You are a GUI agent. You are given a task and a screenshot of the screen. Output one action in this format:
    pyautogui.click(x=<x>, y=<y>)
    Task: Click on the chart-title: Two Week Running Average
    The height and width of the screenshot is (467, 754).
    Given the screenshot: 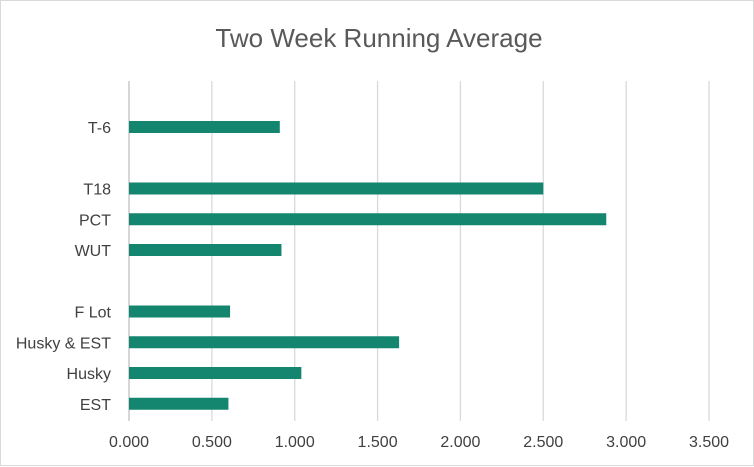 What is the action you would take?
    pyautogui.click(x=378, y=38)
    